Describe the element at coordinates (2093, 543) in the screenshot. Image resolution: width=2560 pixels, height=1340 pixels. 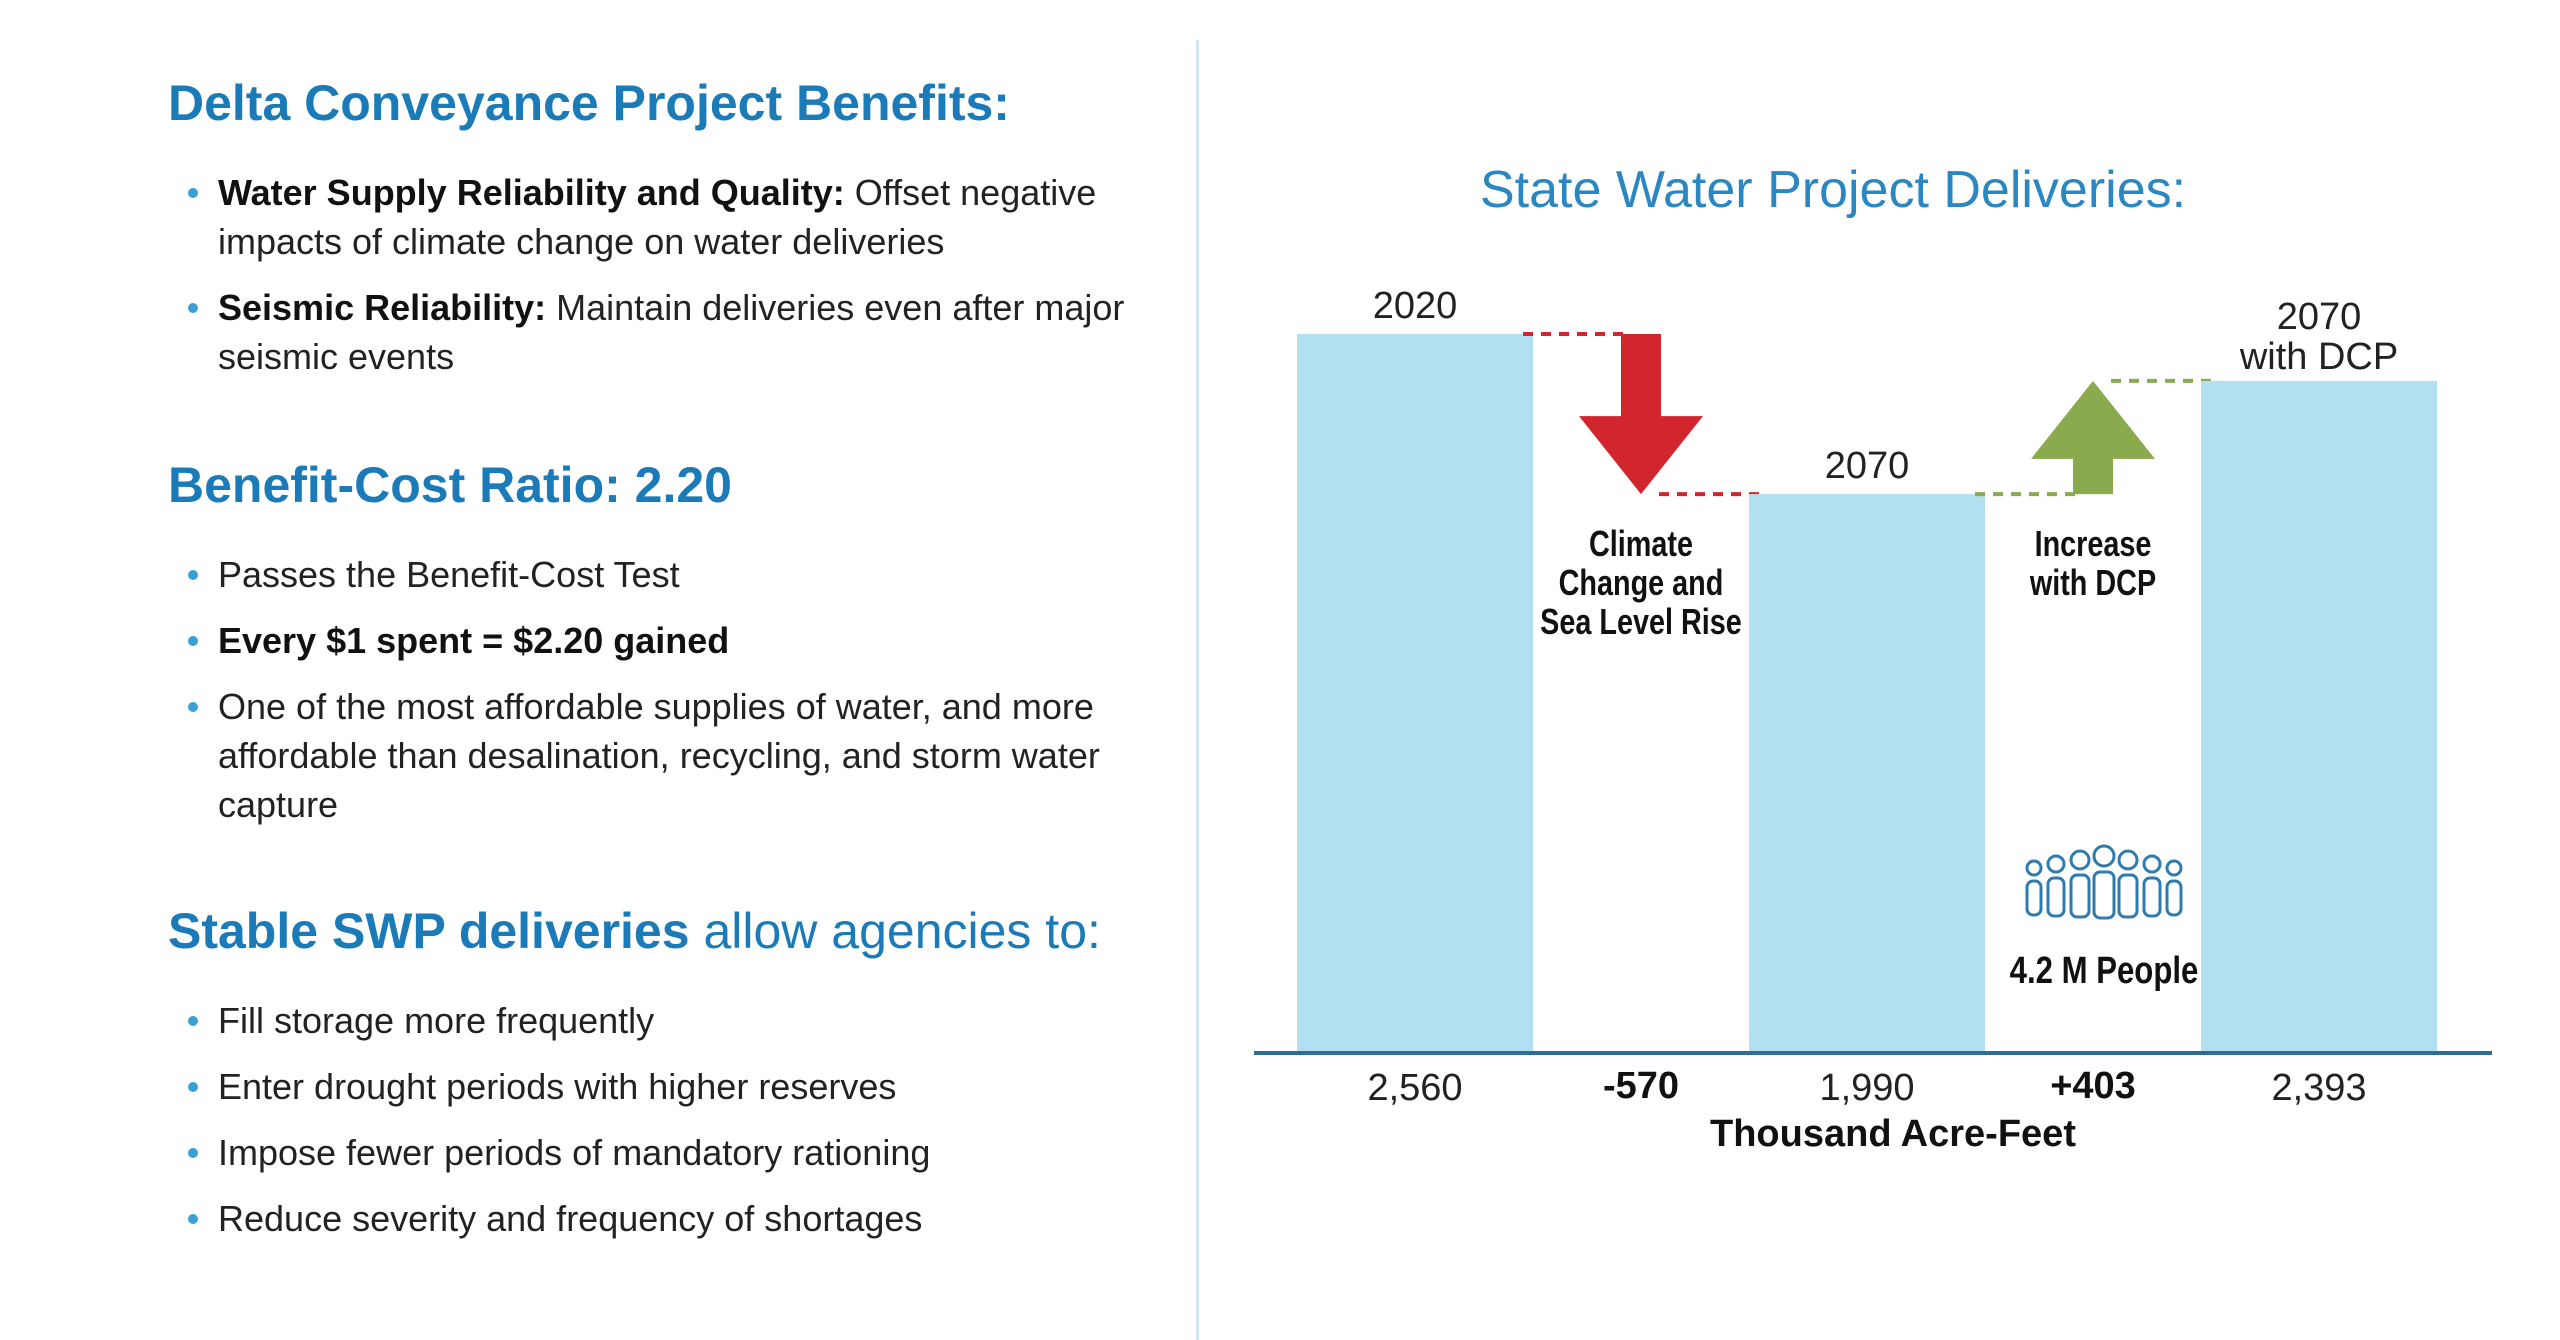
I see `step-label-line: Increase` at that location.